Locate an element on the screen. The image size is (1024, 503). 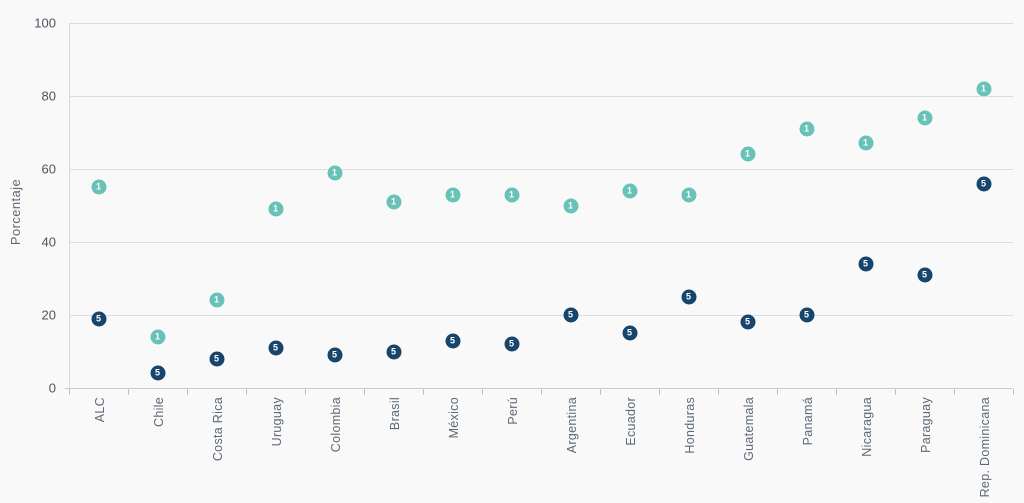
y-tick-label: 20 is located at coordinates (48, 315).